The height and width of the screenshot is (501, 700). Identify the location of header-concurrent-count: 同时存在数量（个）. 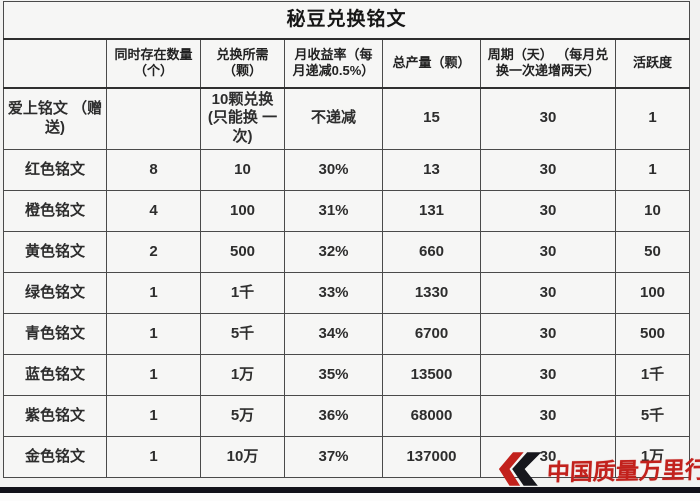
(153, 63).